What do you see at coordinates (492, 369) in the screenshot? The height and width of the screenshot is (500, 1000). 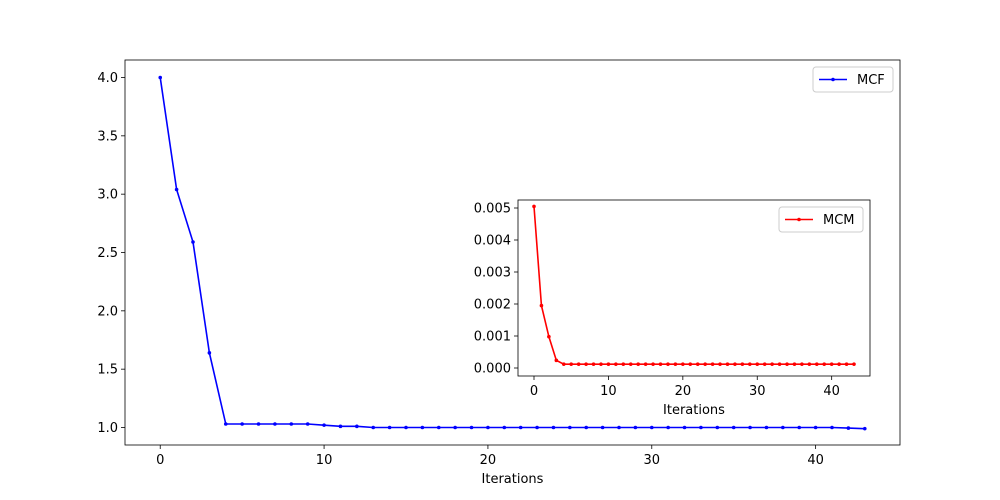 I see `y-tick-label: 0.000` at bounding box center [492, 369].